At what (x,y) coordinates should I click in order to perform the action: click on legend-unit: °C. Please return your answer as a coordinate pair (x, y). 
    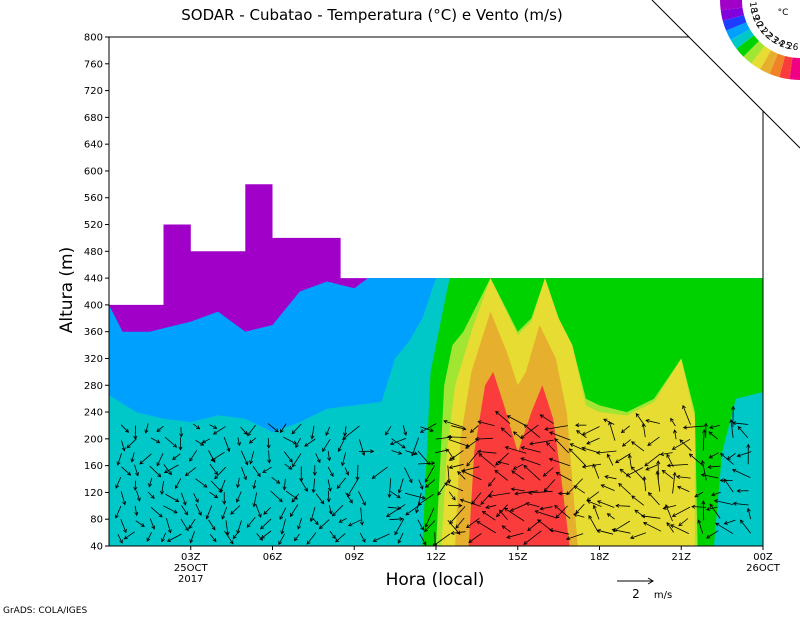
    Looking at the image, I should click on (783, 13).